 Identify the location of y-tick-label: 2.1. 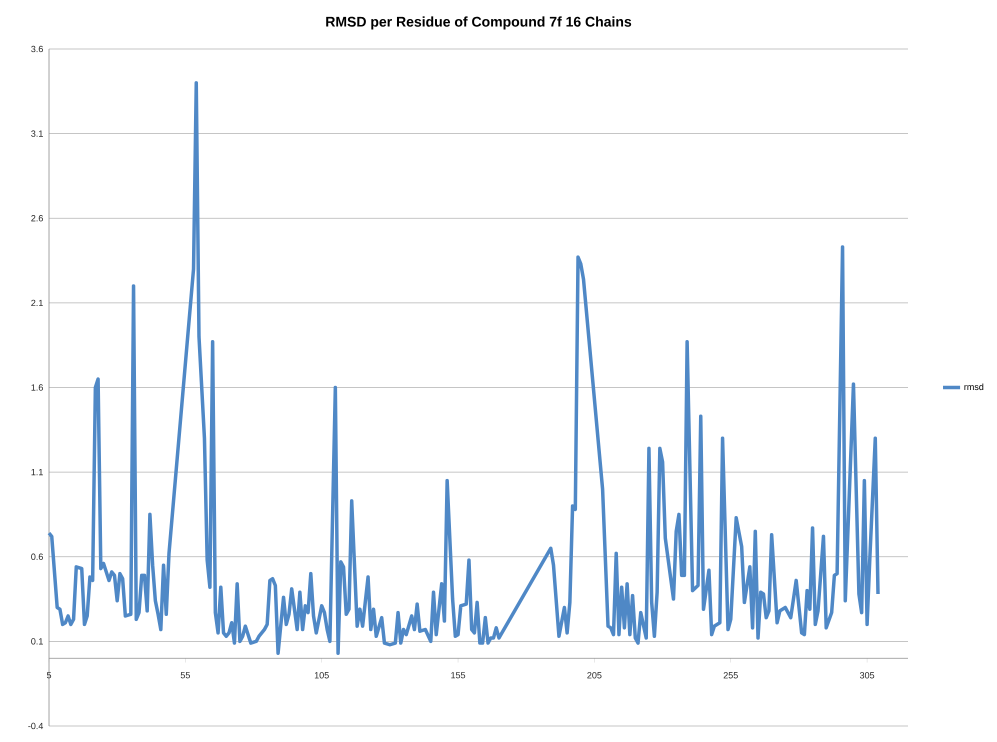
(37, 303).